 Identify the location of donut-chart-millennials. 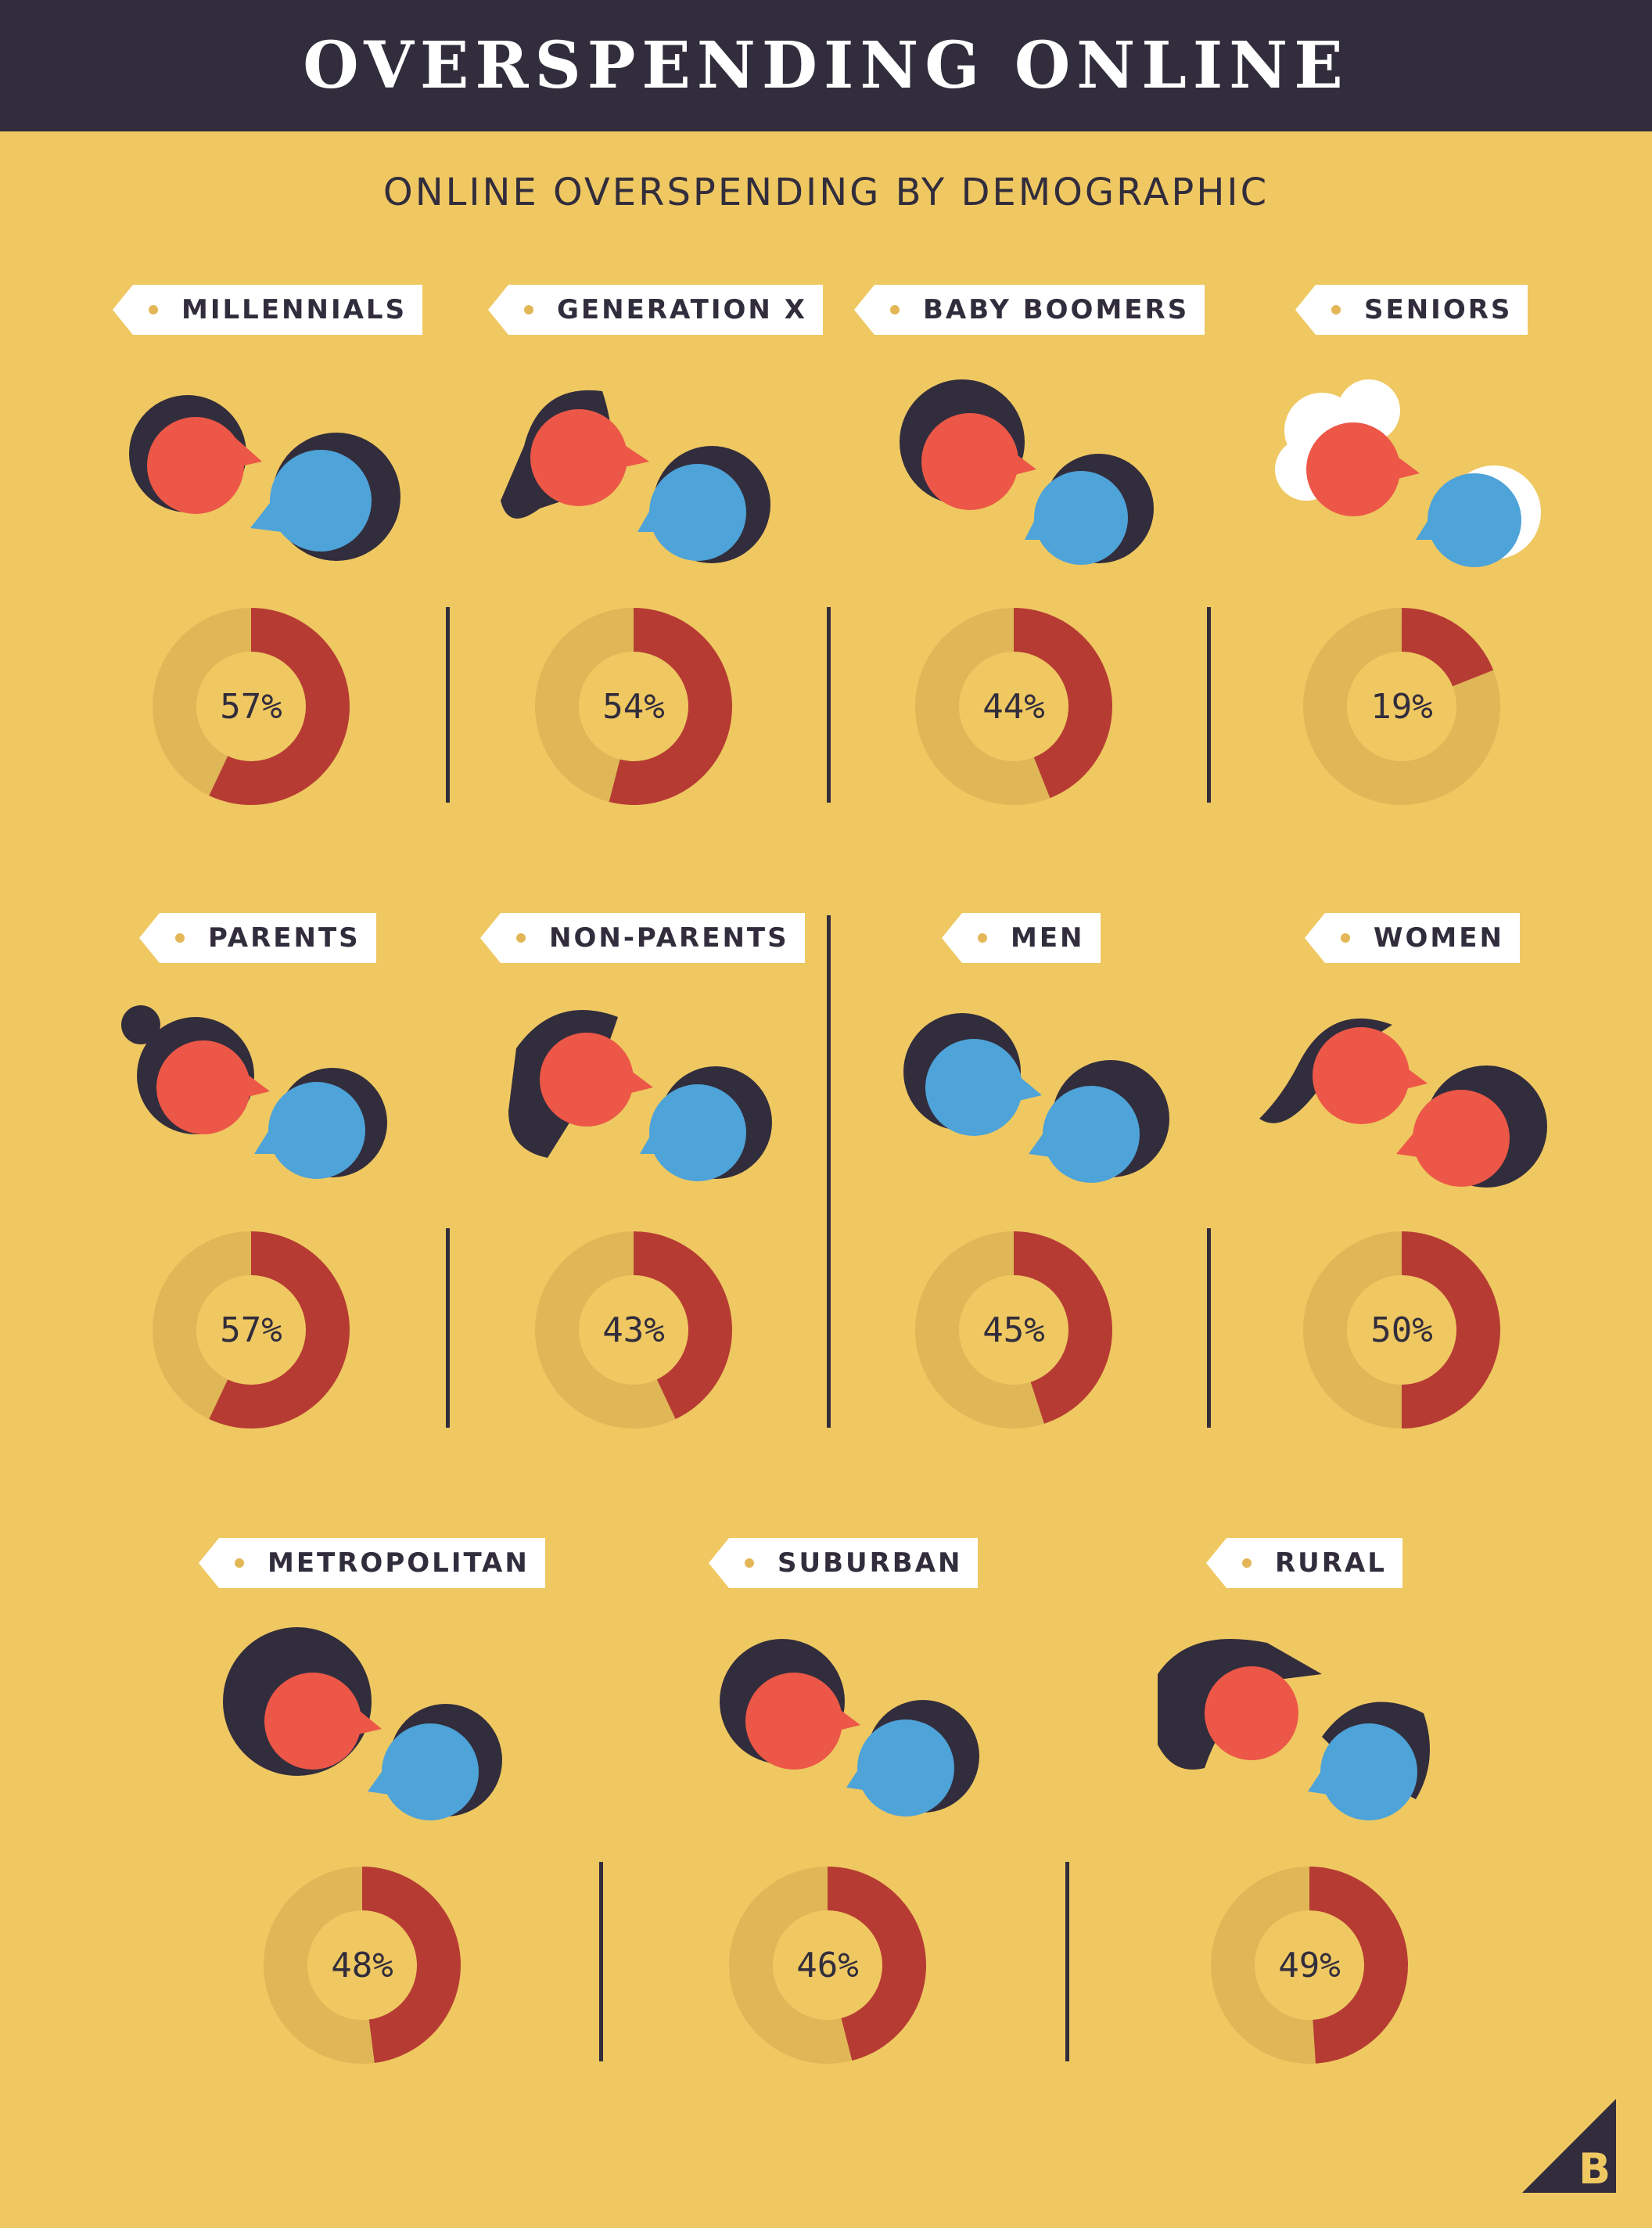
(251, 706).